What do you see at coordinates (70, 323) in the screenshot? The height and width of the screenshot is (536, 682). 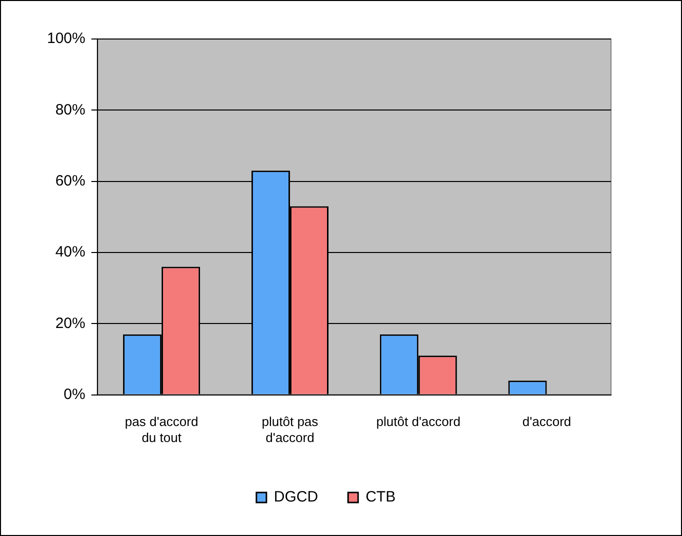 I see `y-tick-label: 20%` at bounding box center [70, 323].